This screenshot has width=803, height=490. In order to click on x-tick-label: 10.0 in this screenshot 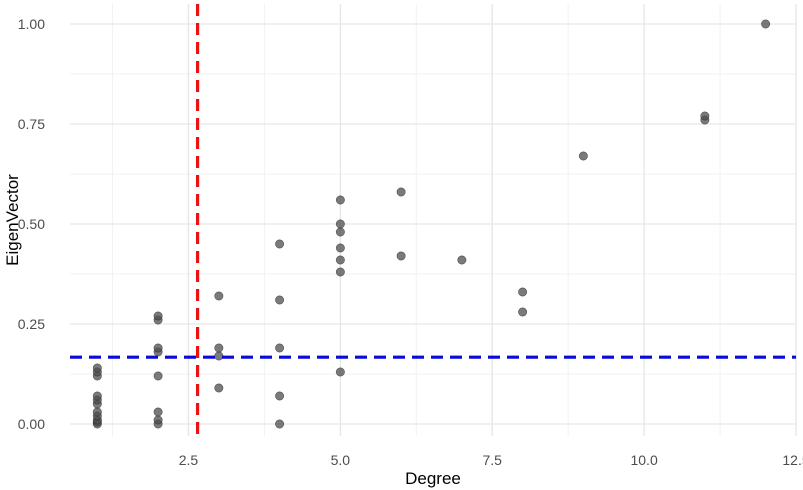, I will do `click(643, 460)`.